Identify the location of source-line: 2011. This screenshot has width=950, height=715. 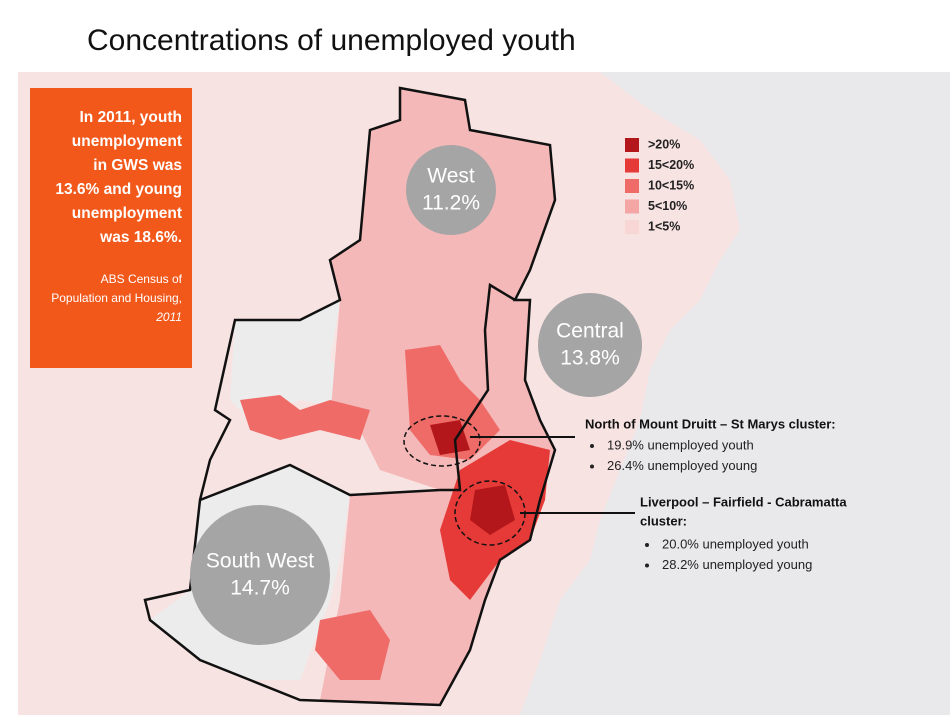
(168, 317).